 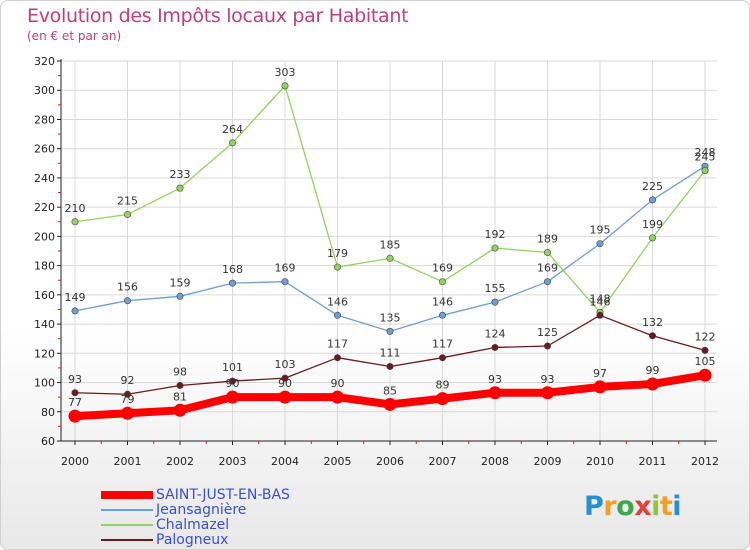 What do you see at coordinates (548, 461) in the screenshot?
I see `x-tick-label: 2009` at bounding box center [548, 461].